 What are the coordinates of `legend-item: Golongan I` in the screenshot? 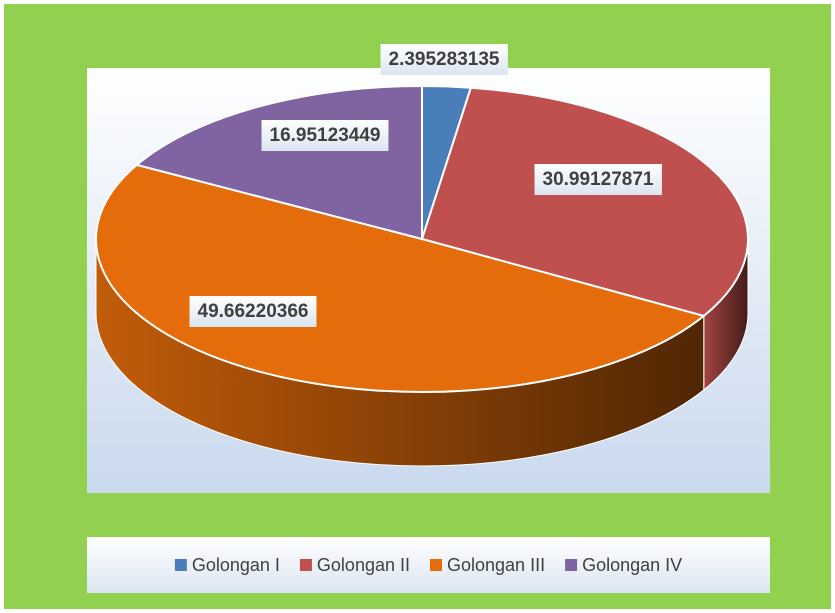 It's located at (227, 565).